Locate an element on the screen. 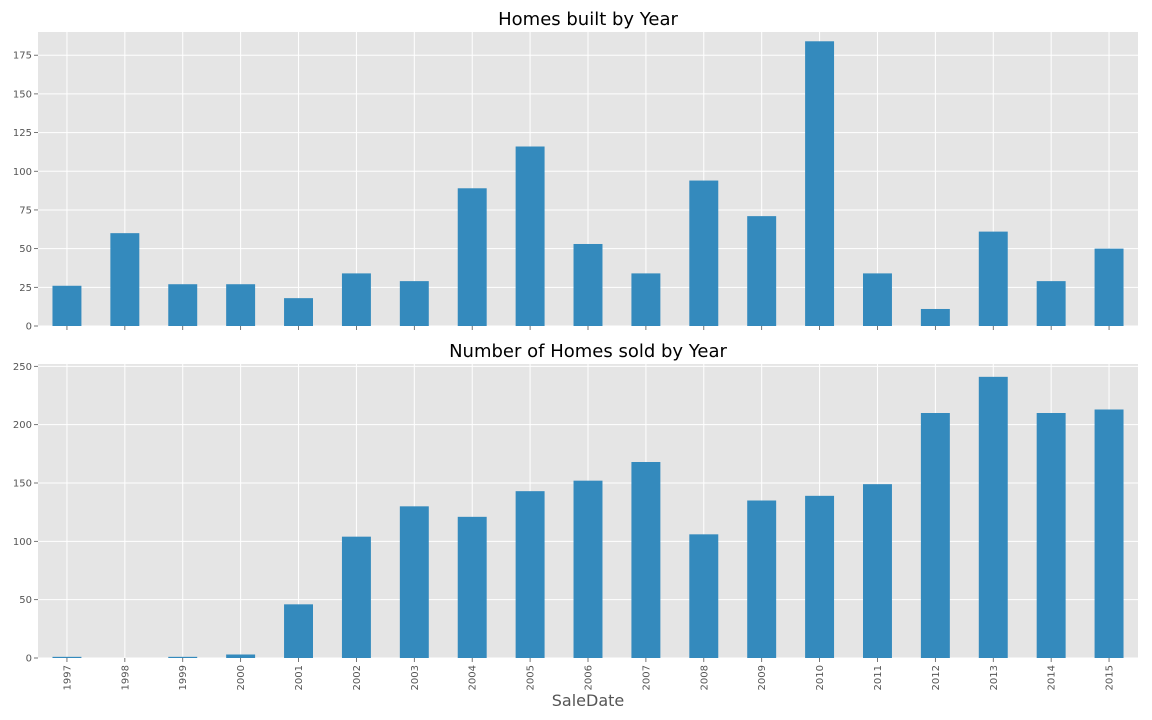 The height and width of the screenshot is (720, 1152). x-tick-label: 1997 is located at coordinates (67, 677).